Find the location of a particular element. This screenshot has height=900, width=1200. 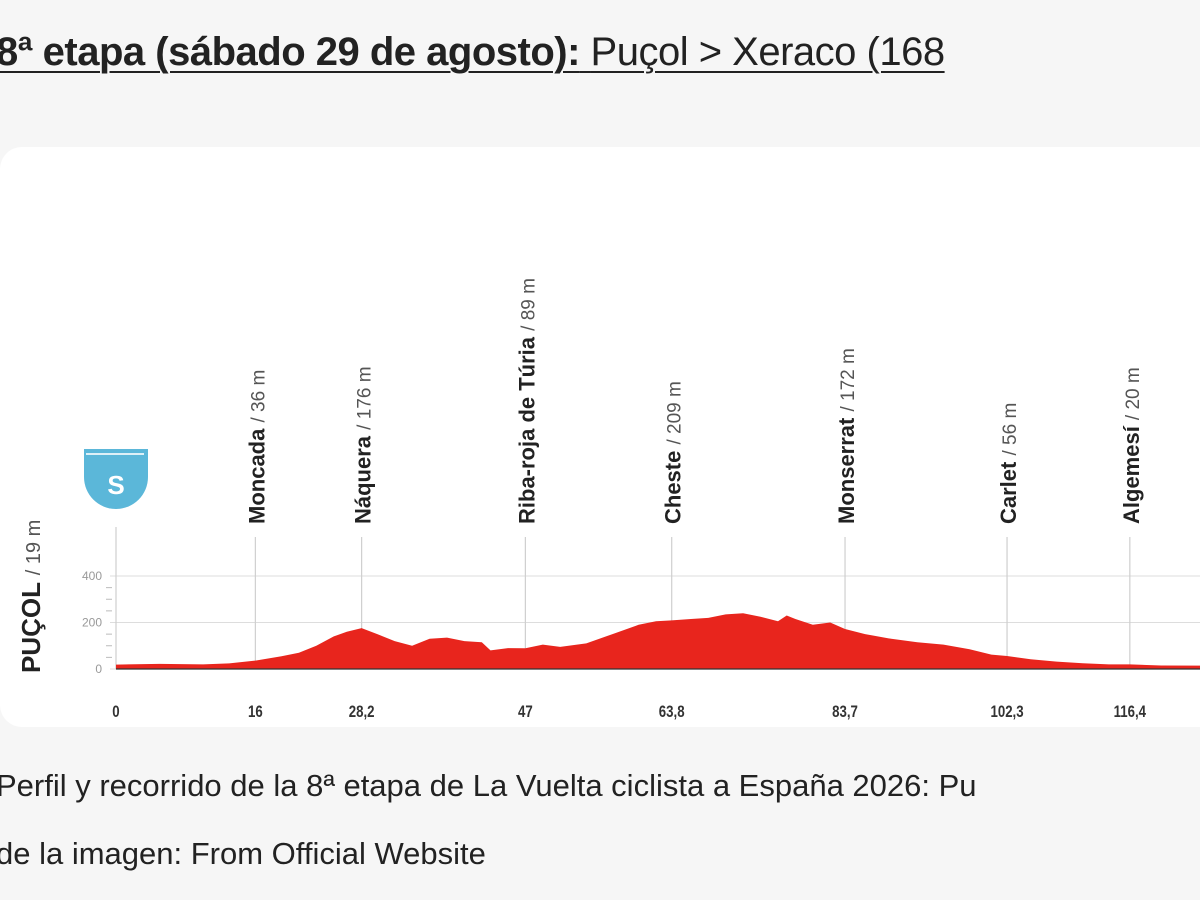

waypoint-label: Carlet / 56 m is located at coordinates (1008, 463).